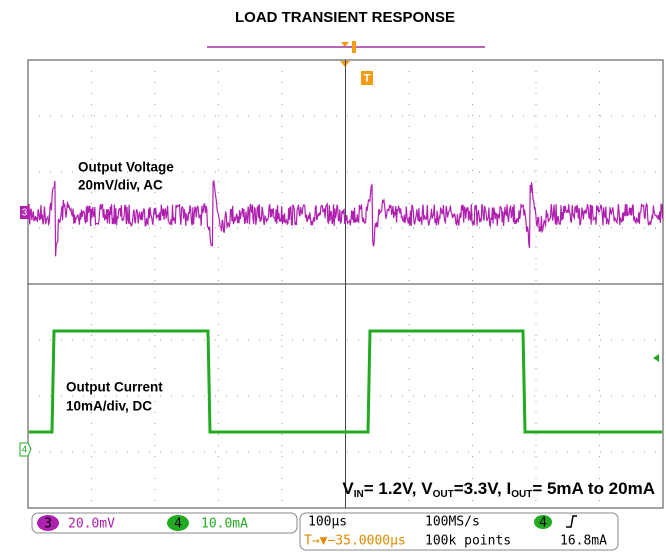  What do you see at coordinates (354, 47) in the screenshot?
I see `trigger-pos` at bounding box center [354, 47].